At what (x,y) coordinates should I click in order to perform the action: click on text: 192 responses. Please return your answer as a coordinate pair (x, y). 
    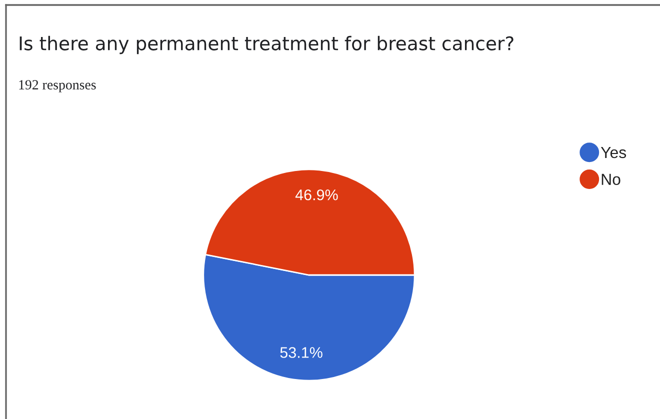
    Looking at the image, I should click on (57, 86).